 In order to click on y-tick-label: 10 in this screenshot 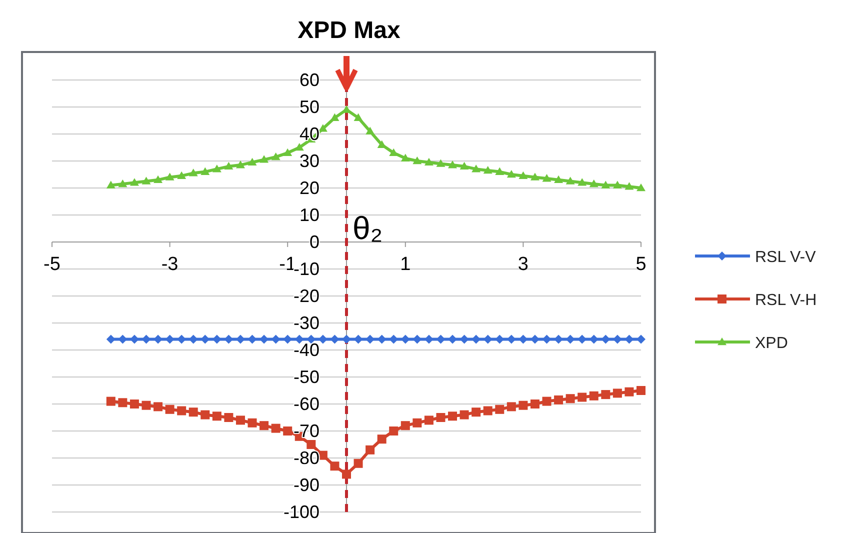, I will do `click(309, 215)`.